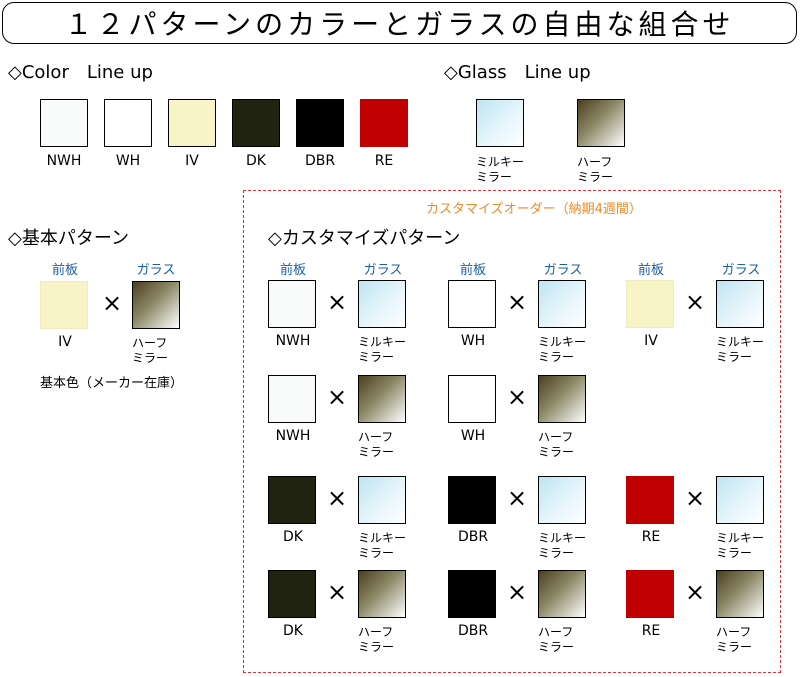  Describe the element at coordinates (500, 123) in the screenshot. I see `swatch-milky-mirror` at that location.